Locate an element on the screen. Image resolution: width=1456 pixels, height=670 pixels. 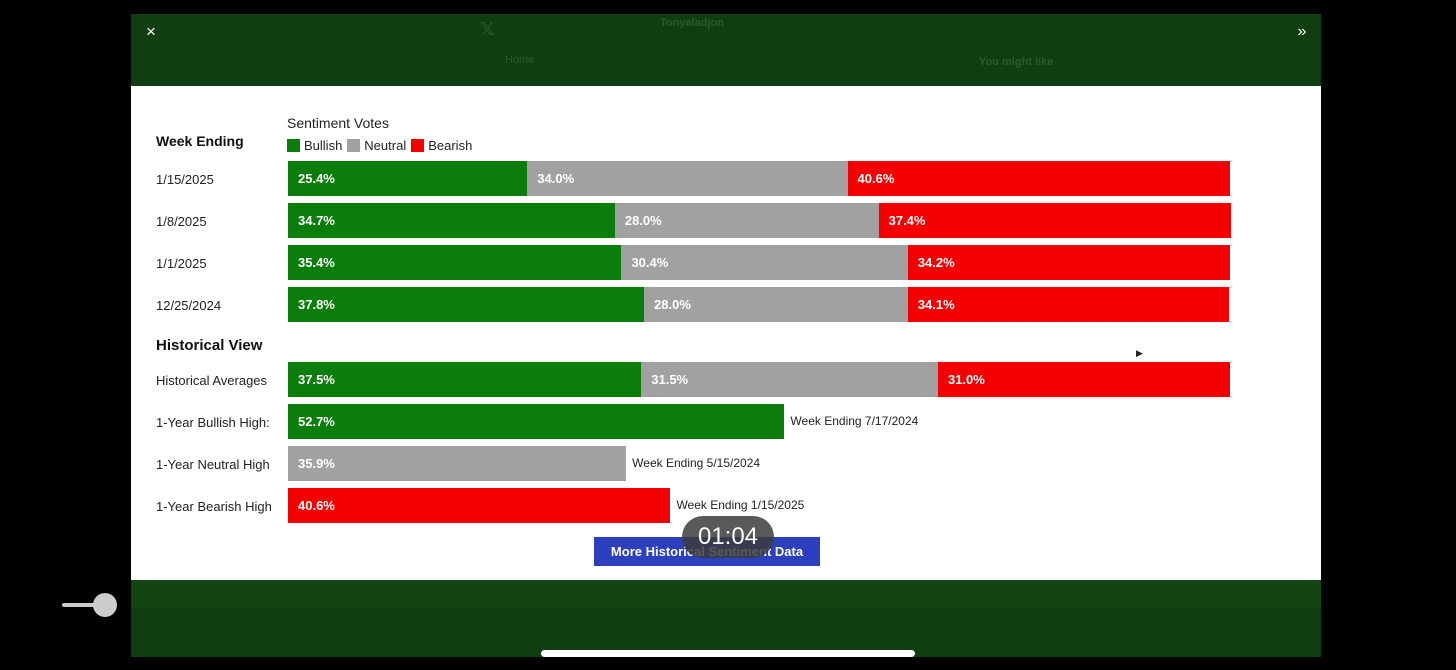
legend-item-bearish: Bearish is located at coordinates (441, 145).